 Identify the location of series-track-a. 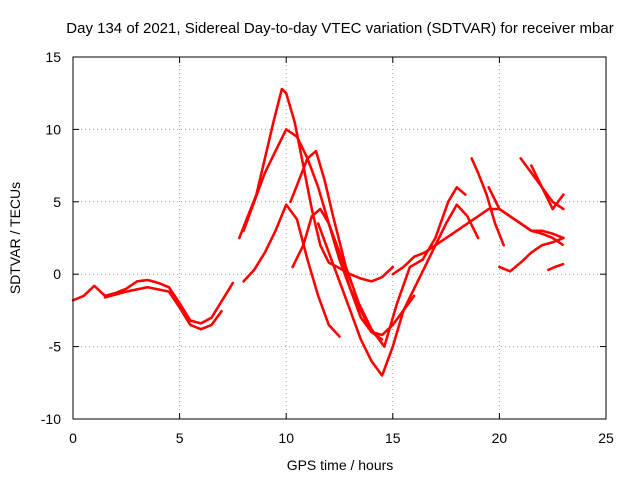
(153, 301).